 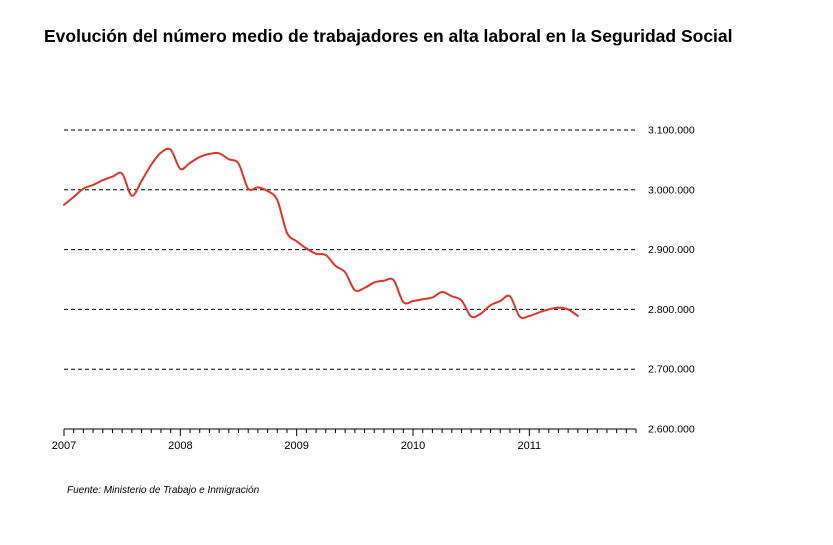 What do you see at coordinates (671, 131) in the screenshot?
I see `y-tick-label: 3.100.000` at bounding box center [671, 131].